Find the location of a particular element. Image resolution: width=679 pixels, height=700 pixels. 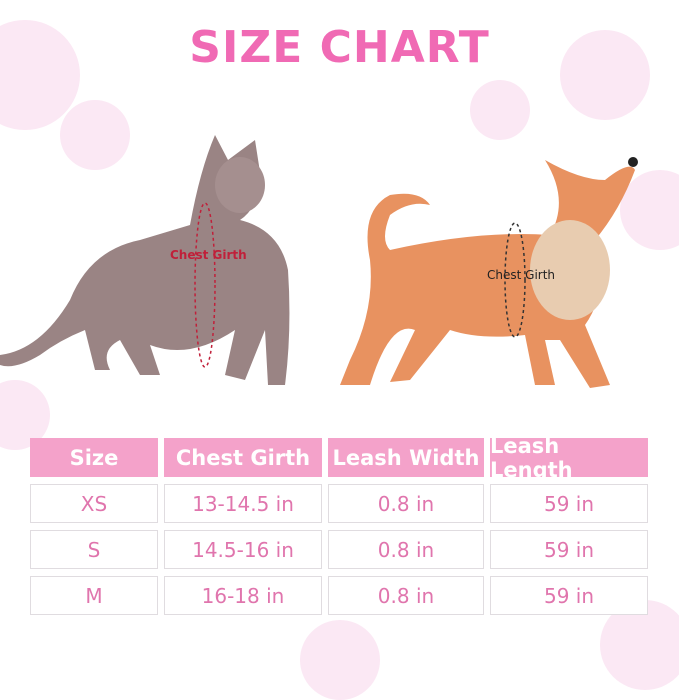

cell-size: S is located at coordinates (94, 549).